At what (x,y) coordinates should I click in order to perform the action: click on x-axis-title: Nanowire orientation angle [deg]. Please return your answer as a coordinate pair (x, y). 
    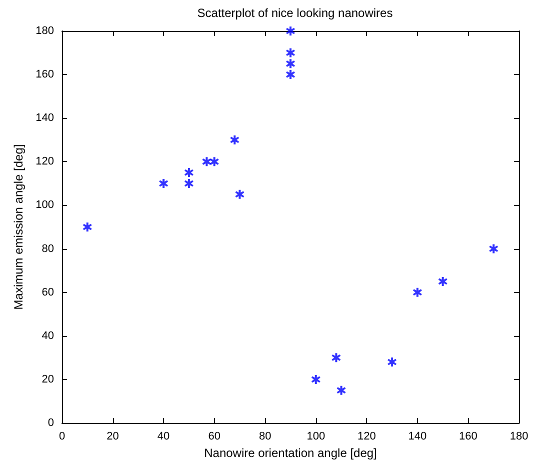
    Looking at the image, I should click on (290, 453).